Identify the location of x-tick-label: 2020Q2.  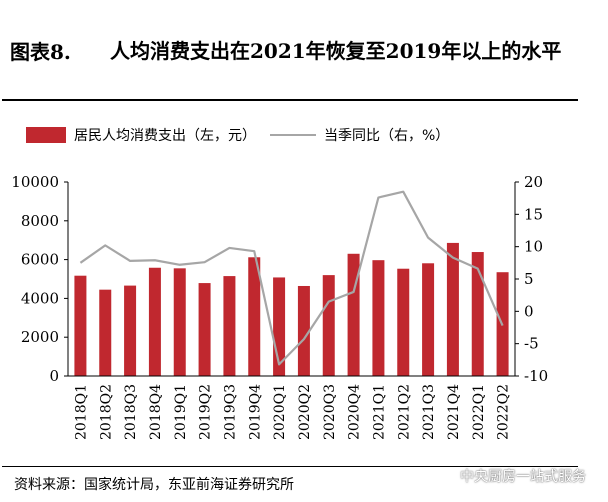
(305, 412).